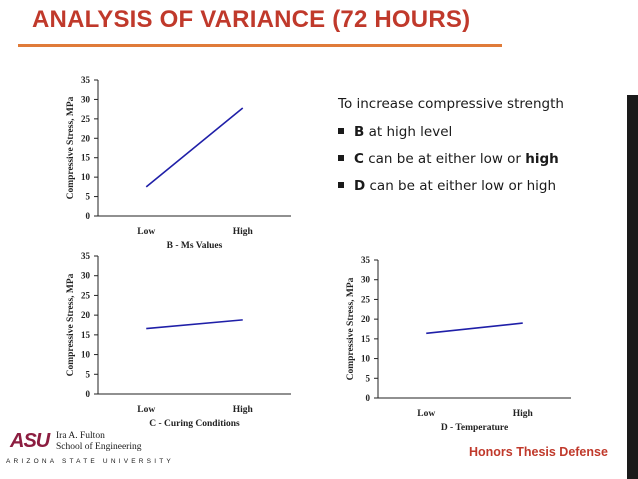 This screenshot has height=479, width=638. What do you see at coordinates (538, 452) in the screenshot?
I see `footer-label: Honors Thesis Defense` at bounding box center [538, 452].